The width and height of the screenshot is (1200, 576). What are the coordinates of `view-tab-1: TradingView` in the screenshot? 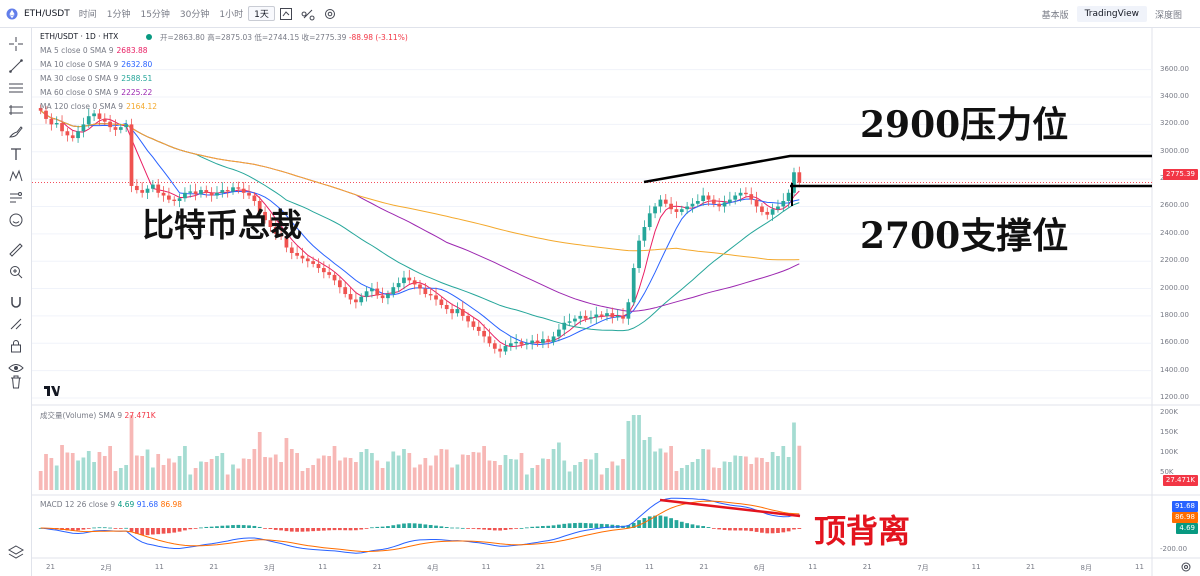 It's located at (1111, 14).